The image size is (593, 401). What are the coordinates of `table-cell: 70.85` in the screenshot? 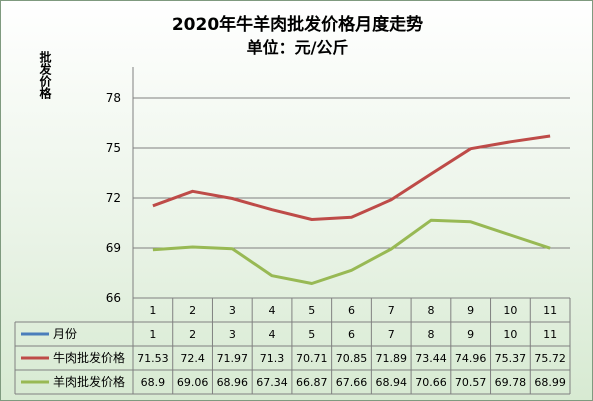 It's located at (352, 358).